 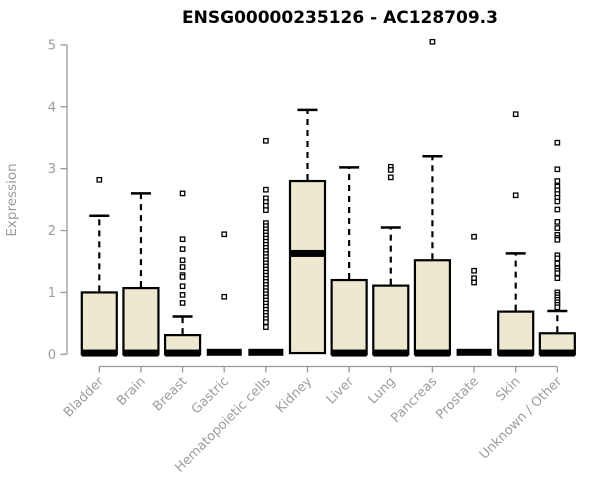 What do you see at coordinates (457, 398) in the screenshot?
I see `x-label-prostate: Prostate` at bounding box center [457, 398].